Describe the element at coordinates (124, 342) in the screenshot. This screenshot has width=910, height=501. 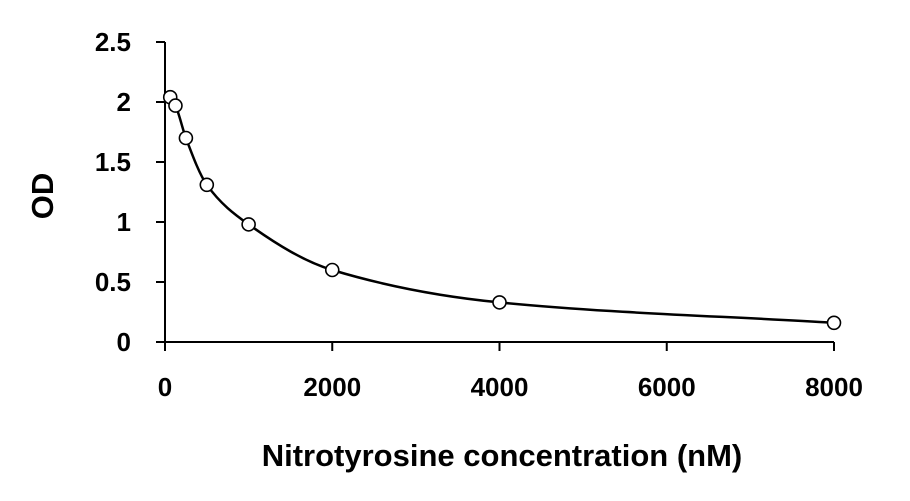
I see `y-tick-label: 0` at that location.